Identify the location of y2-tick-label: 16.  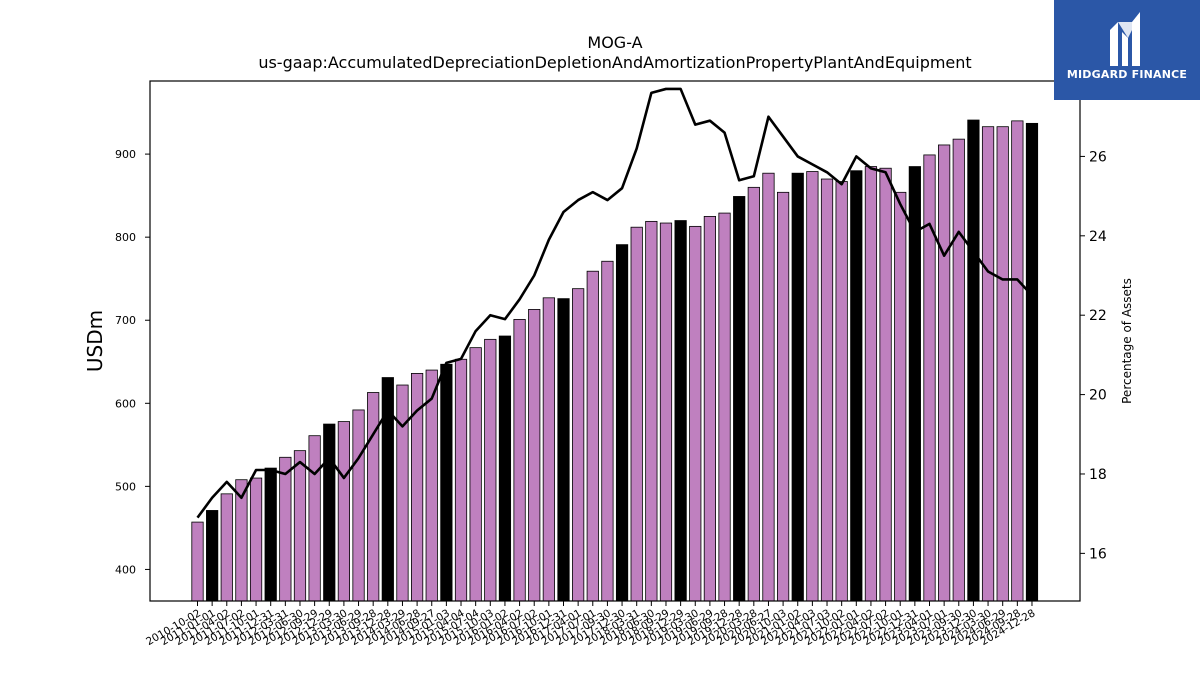
(1098, 554).